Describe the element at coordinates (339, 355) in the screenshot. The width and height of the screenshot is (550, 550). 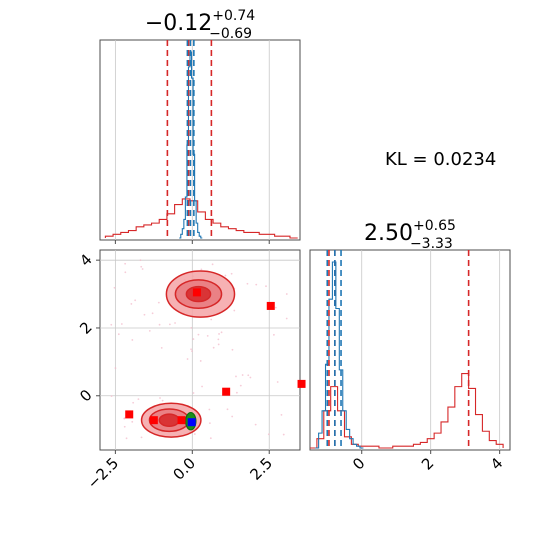
I see `histogram-step-blue` at that location.